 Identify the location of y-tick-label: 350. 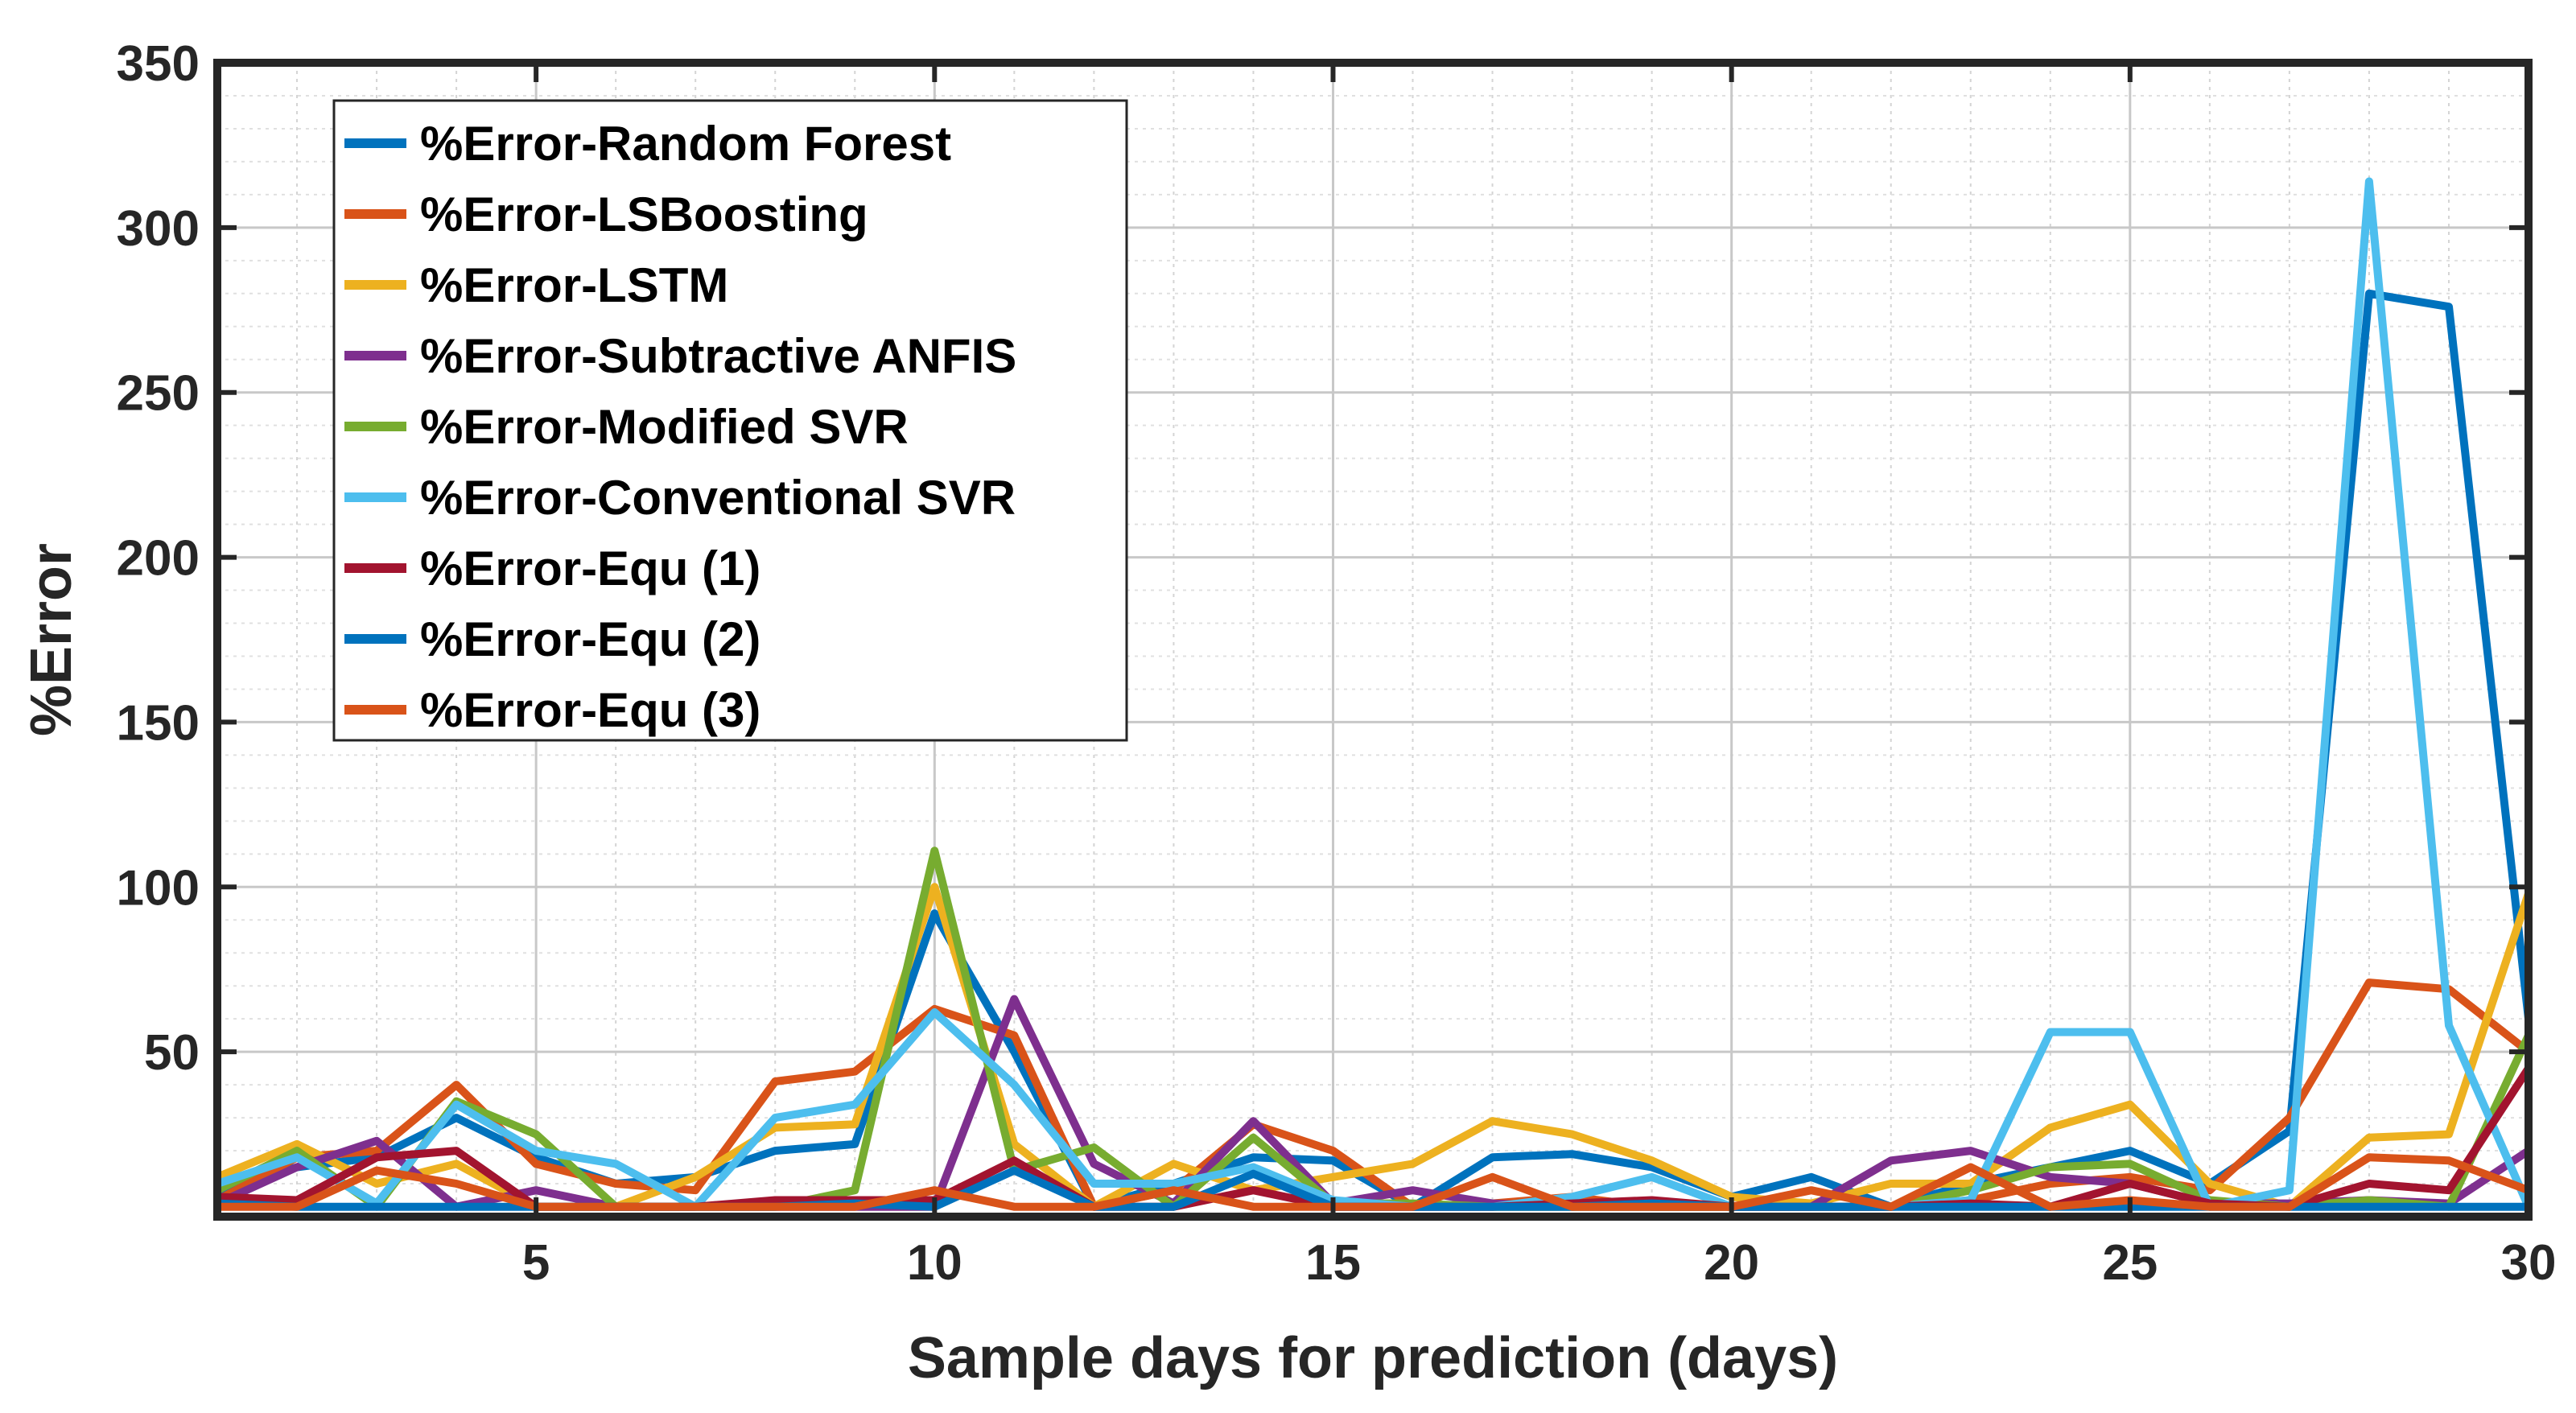
(158, 64).